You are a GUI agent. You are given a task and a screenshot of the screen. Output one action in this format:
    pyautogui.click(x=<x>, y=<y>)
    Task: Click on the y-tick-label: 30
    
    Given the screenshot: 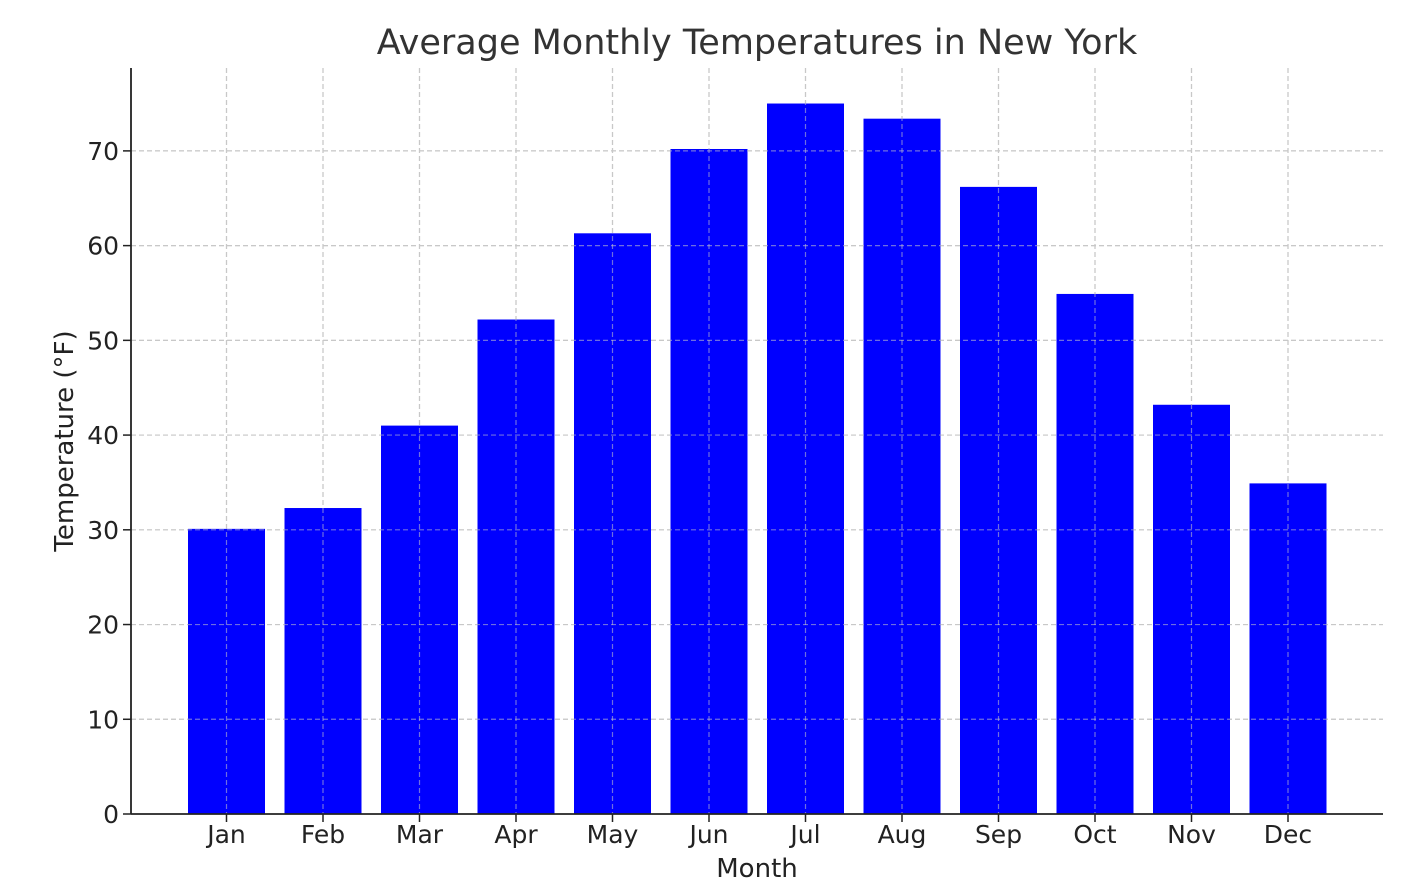 What is the action you would take?
    pyautogui.click(x=103, y=530)
    